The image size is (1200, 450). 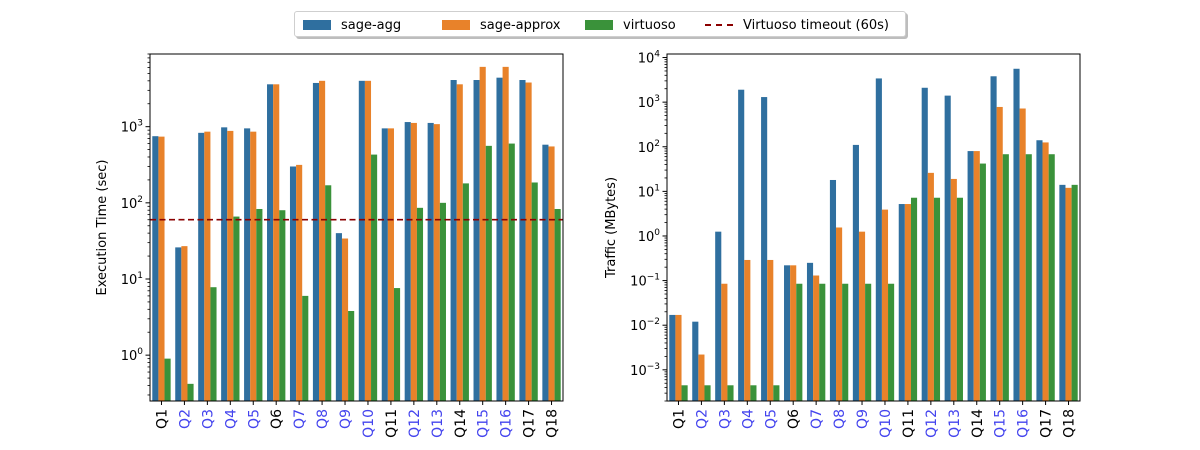 I want to click on x-tick-label-Q1: Q1, so click(x=162, y=419).